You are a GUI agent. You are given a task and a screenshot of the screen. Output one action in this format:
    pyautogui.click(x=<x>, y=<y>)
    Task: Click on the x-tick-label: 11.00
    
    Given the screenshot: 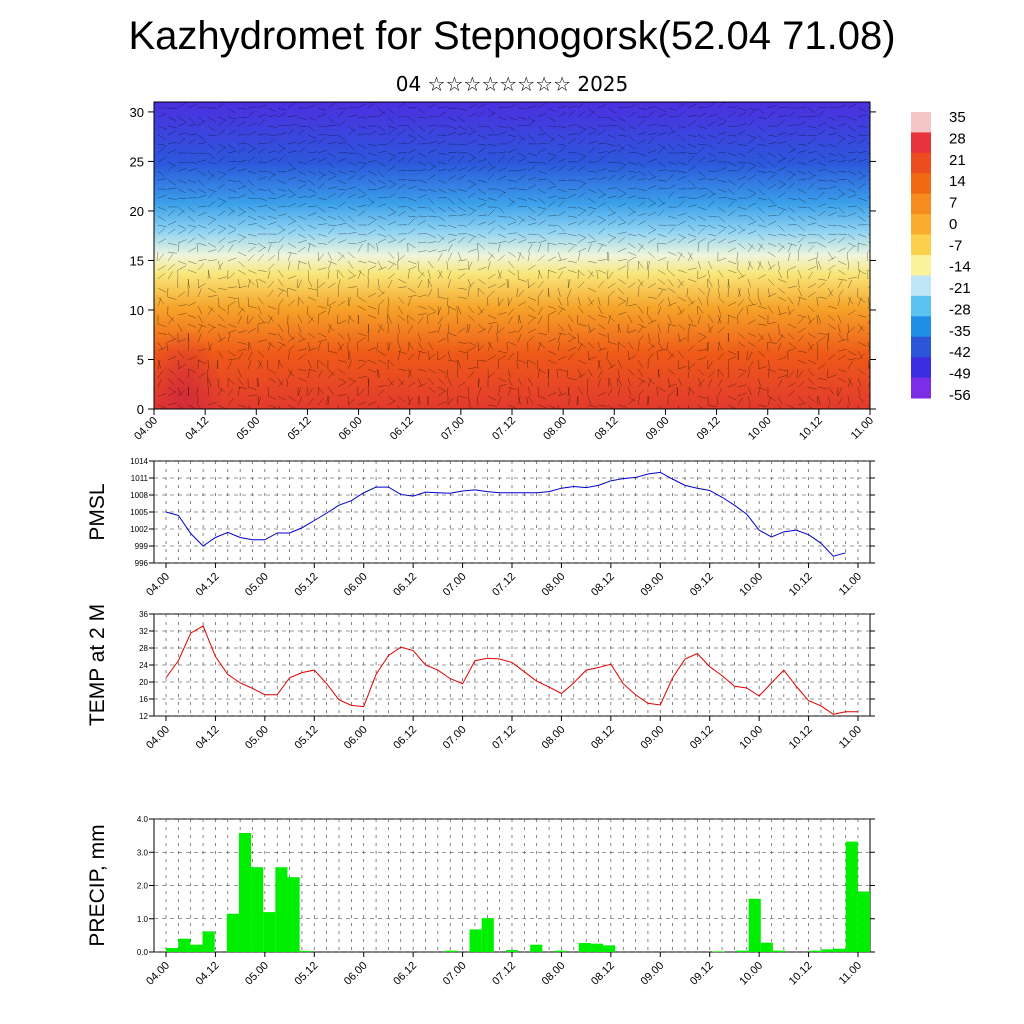 What is the action you would take?
    pyautogui.click(x=862, y=428)
    